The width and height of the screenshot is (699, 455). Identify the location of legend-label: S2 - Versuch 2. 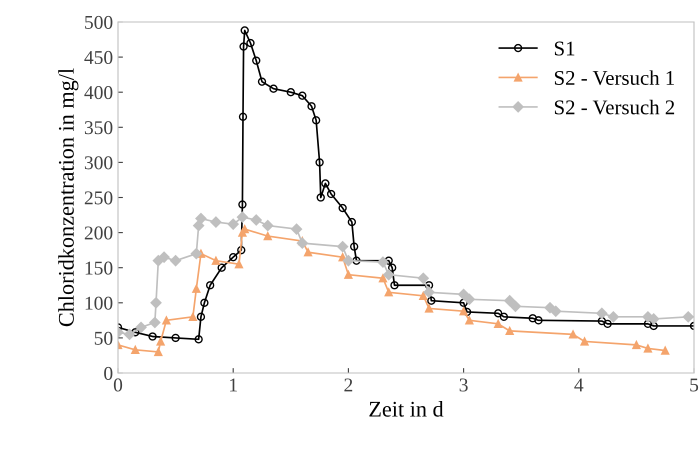
(614, 107).